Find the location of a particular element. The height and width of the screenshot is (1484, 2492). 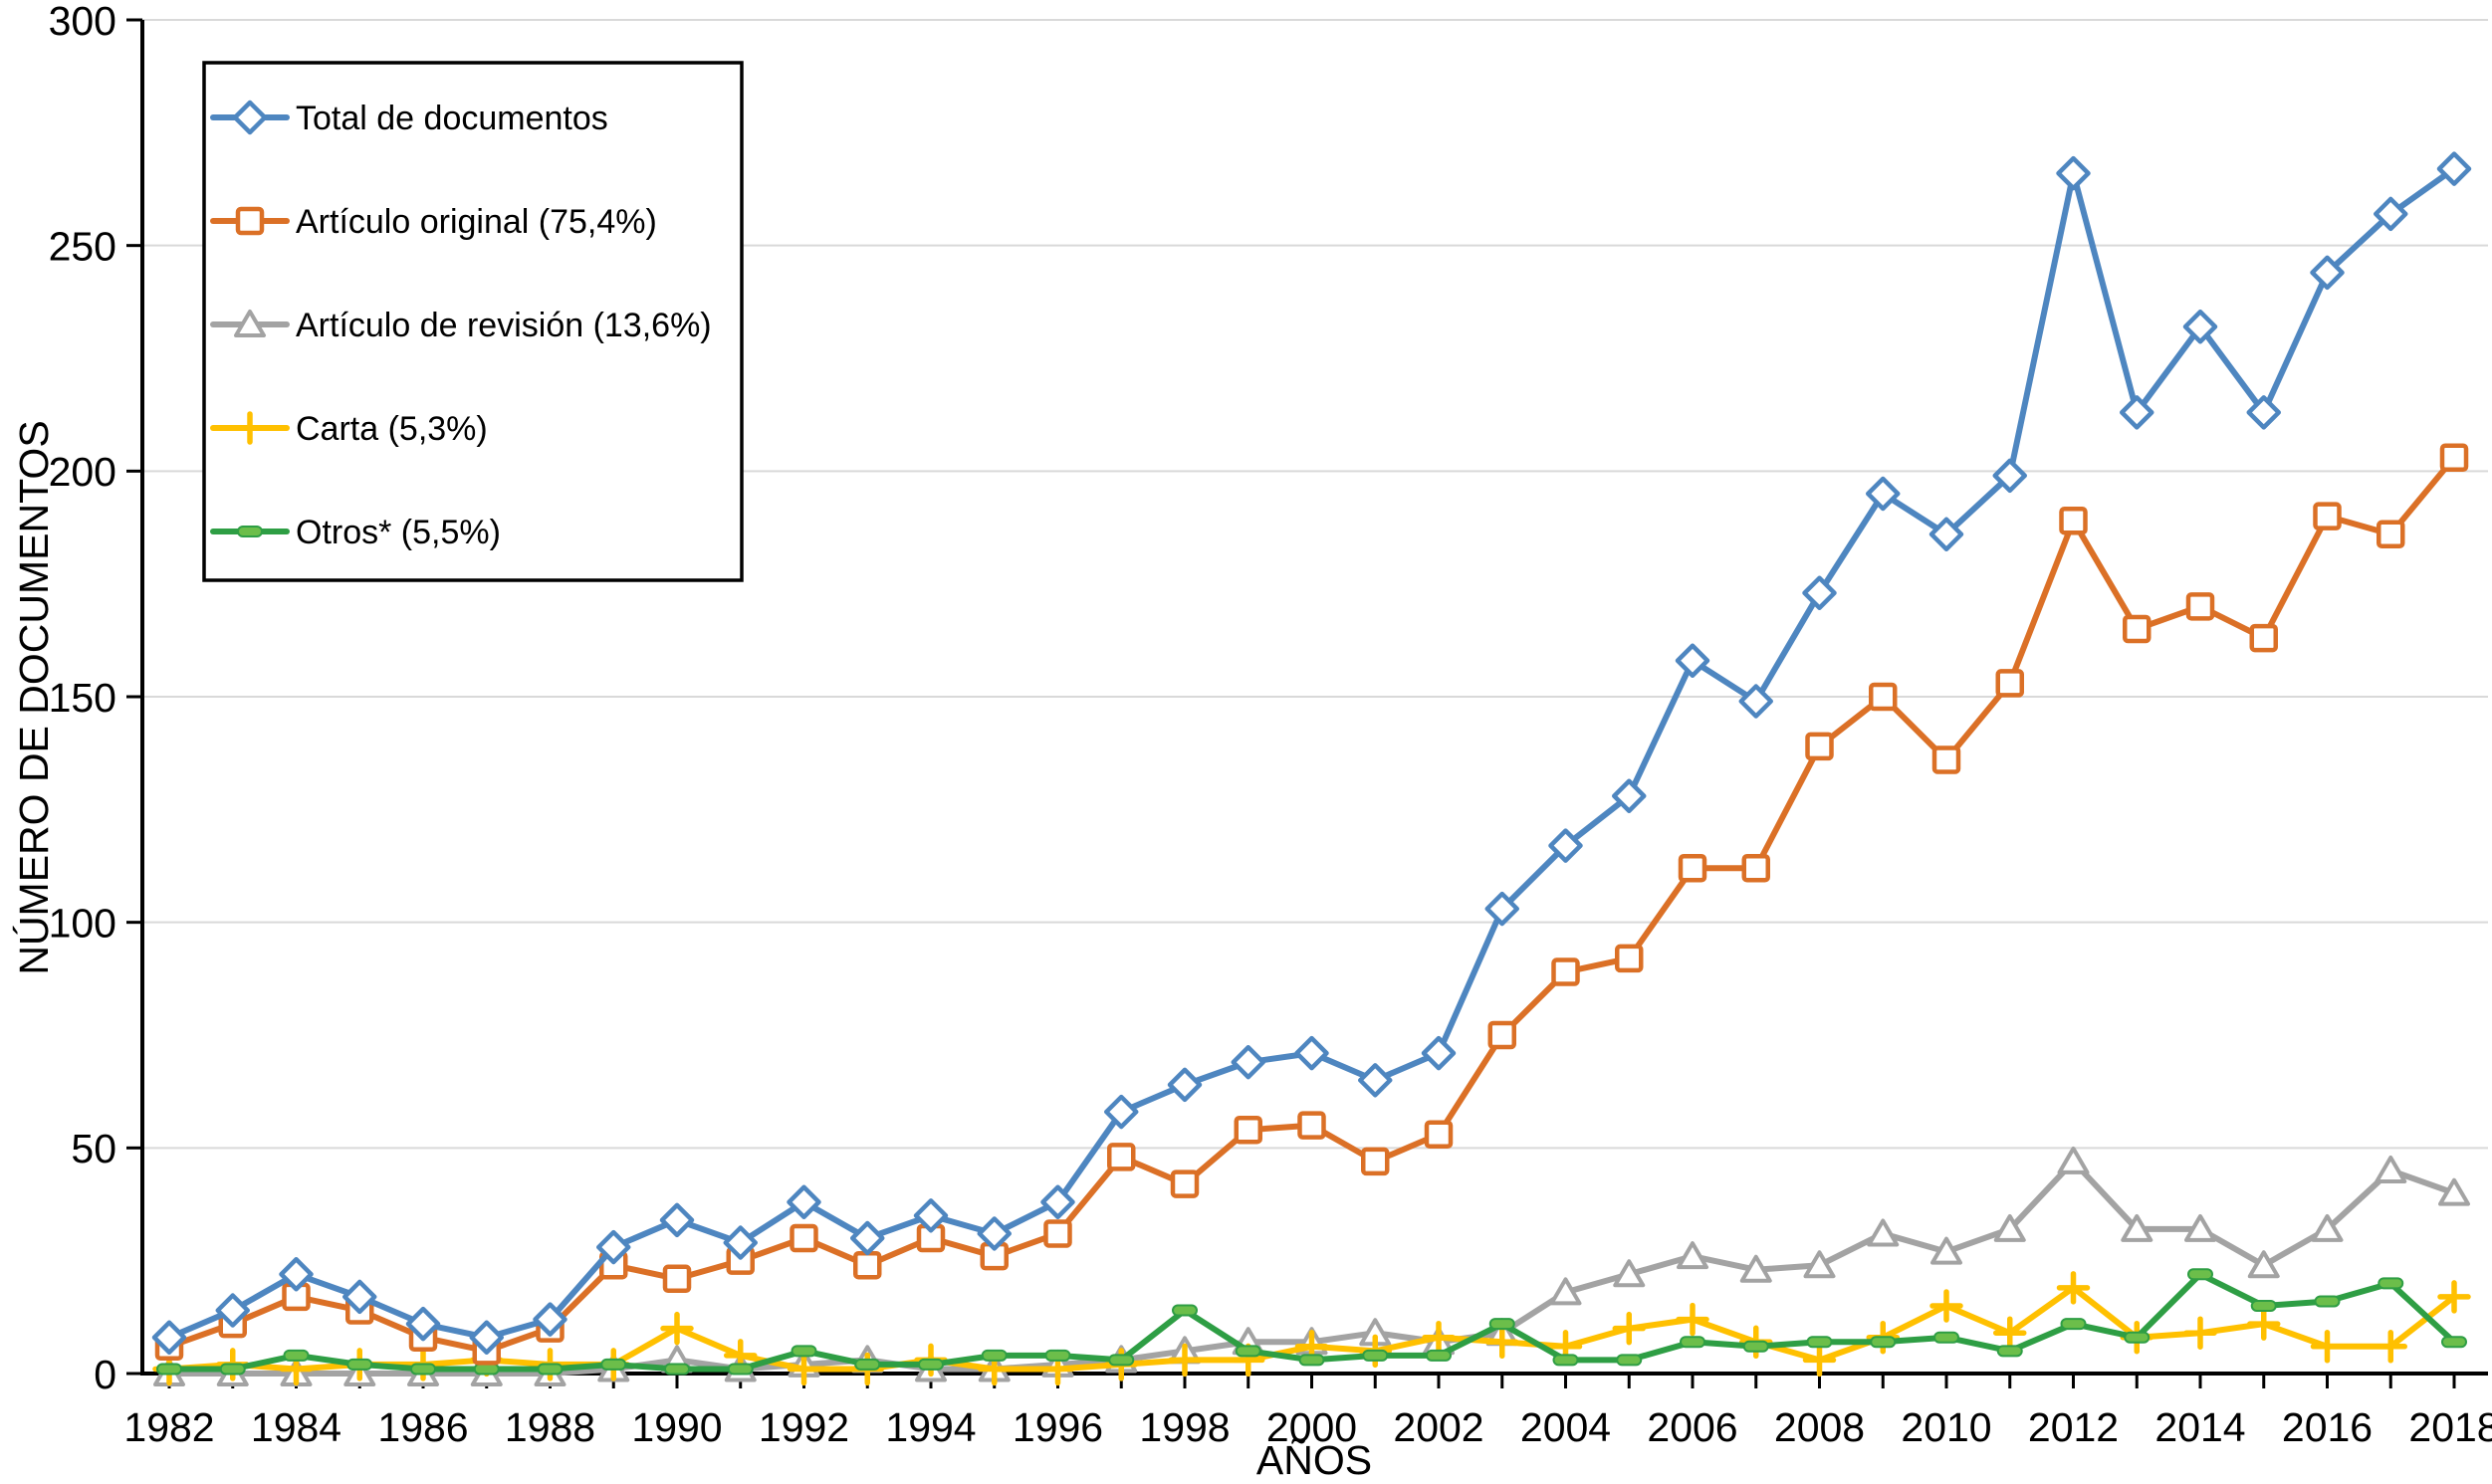

y-tick-label: 200 is located at coordinates (82, 472).